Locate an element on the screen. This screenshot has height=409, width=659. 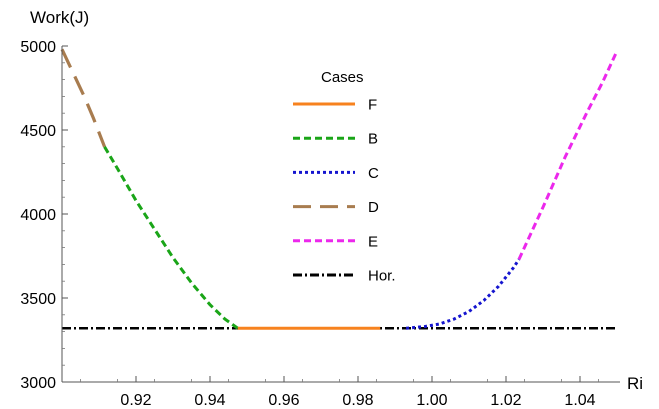
legend-label: D is located at coordinates (373, 207).